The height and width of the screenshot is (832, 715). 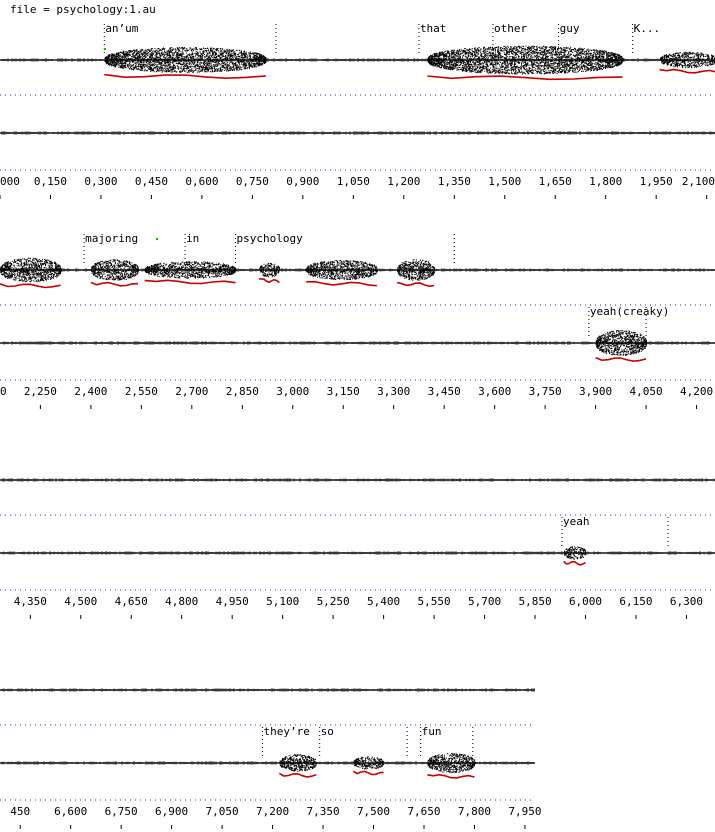 What do you see at coordinates (302, 181) in the screenshot?
I see `tick-label: 0,900` at bounding box center [302, 181].